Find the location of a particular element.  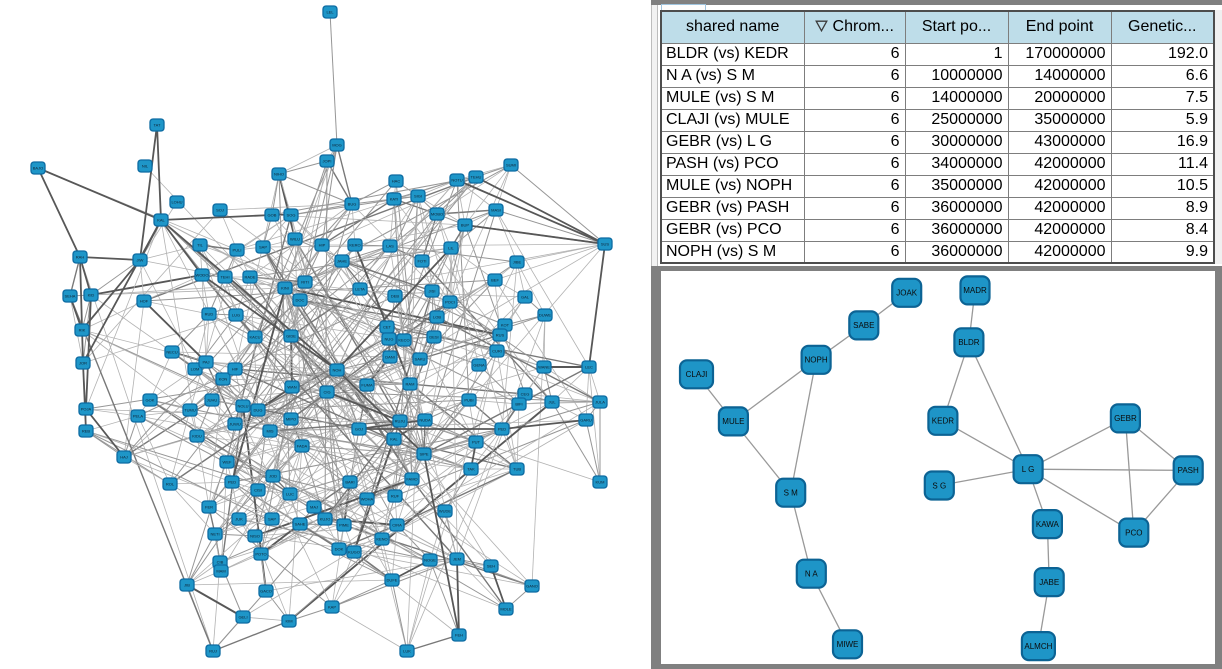

svg-text: WAN is located at coordinates (291, 387).